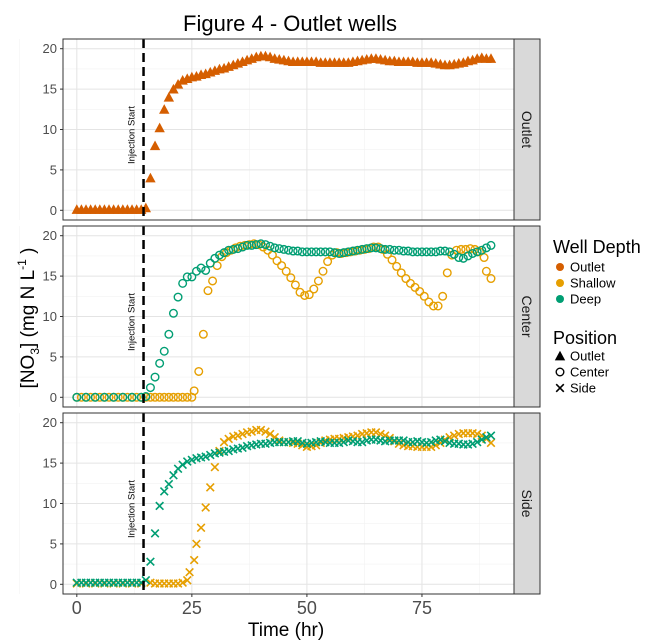  What do you see at coordinates (587, 356) in the screenshot?
I see `legend-label-position: Outlet` at bounding box center [587, 356].